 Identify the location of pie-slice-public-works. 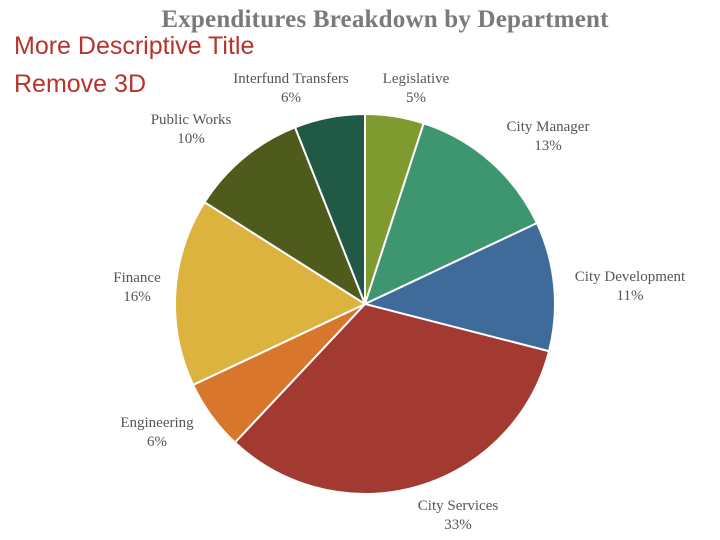
(284, 215).